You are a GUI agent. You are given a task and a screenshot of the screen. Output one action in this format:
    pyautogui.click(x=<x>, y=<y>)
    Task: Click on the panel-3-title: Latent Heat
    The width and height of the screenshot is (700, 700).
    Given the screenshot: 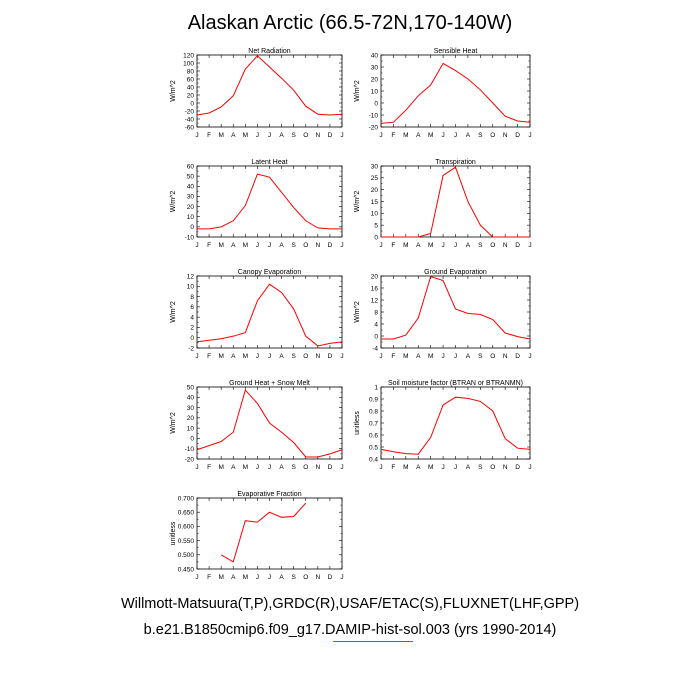 What is the action you would take?
    pyautogui.click(x=269, y=162)
    